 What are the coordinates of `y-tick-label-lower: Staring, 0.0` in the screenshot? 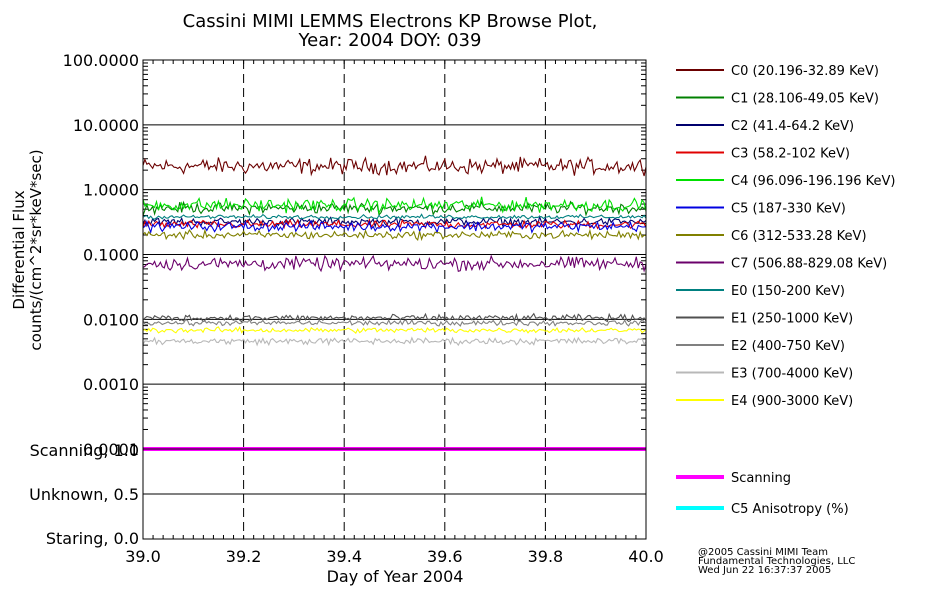 It's located at (92, 538).